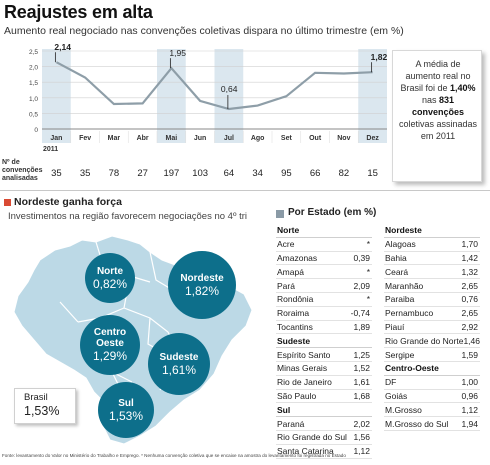 This screenshot has height=465, width=490. Describe the element at coordinates (56, 96) in the screenshot. I see `shade-Jan` at that location.